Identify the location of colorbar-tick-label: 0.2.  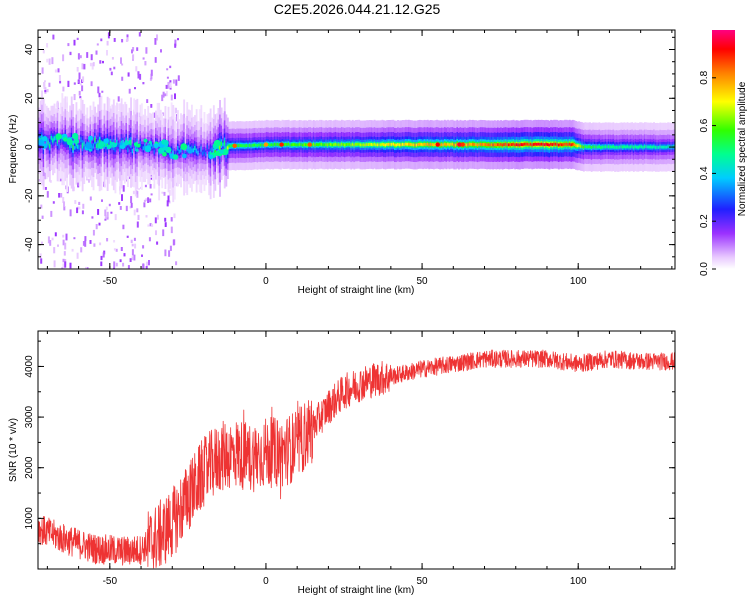
(704, 221).